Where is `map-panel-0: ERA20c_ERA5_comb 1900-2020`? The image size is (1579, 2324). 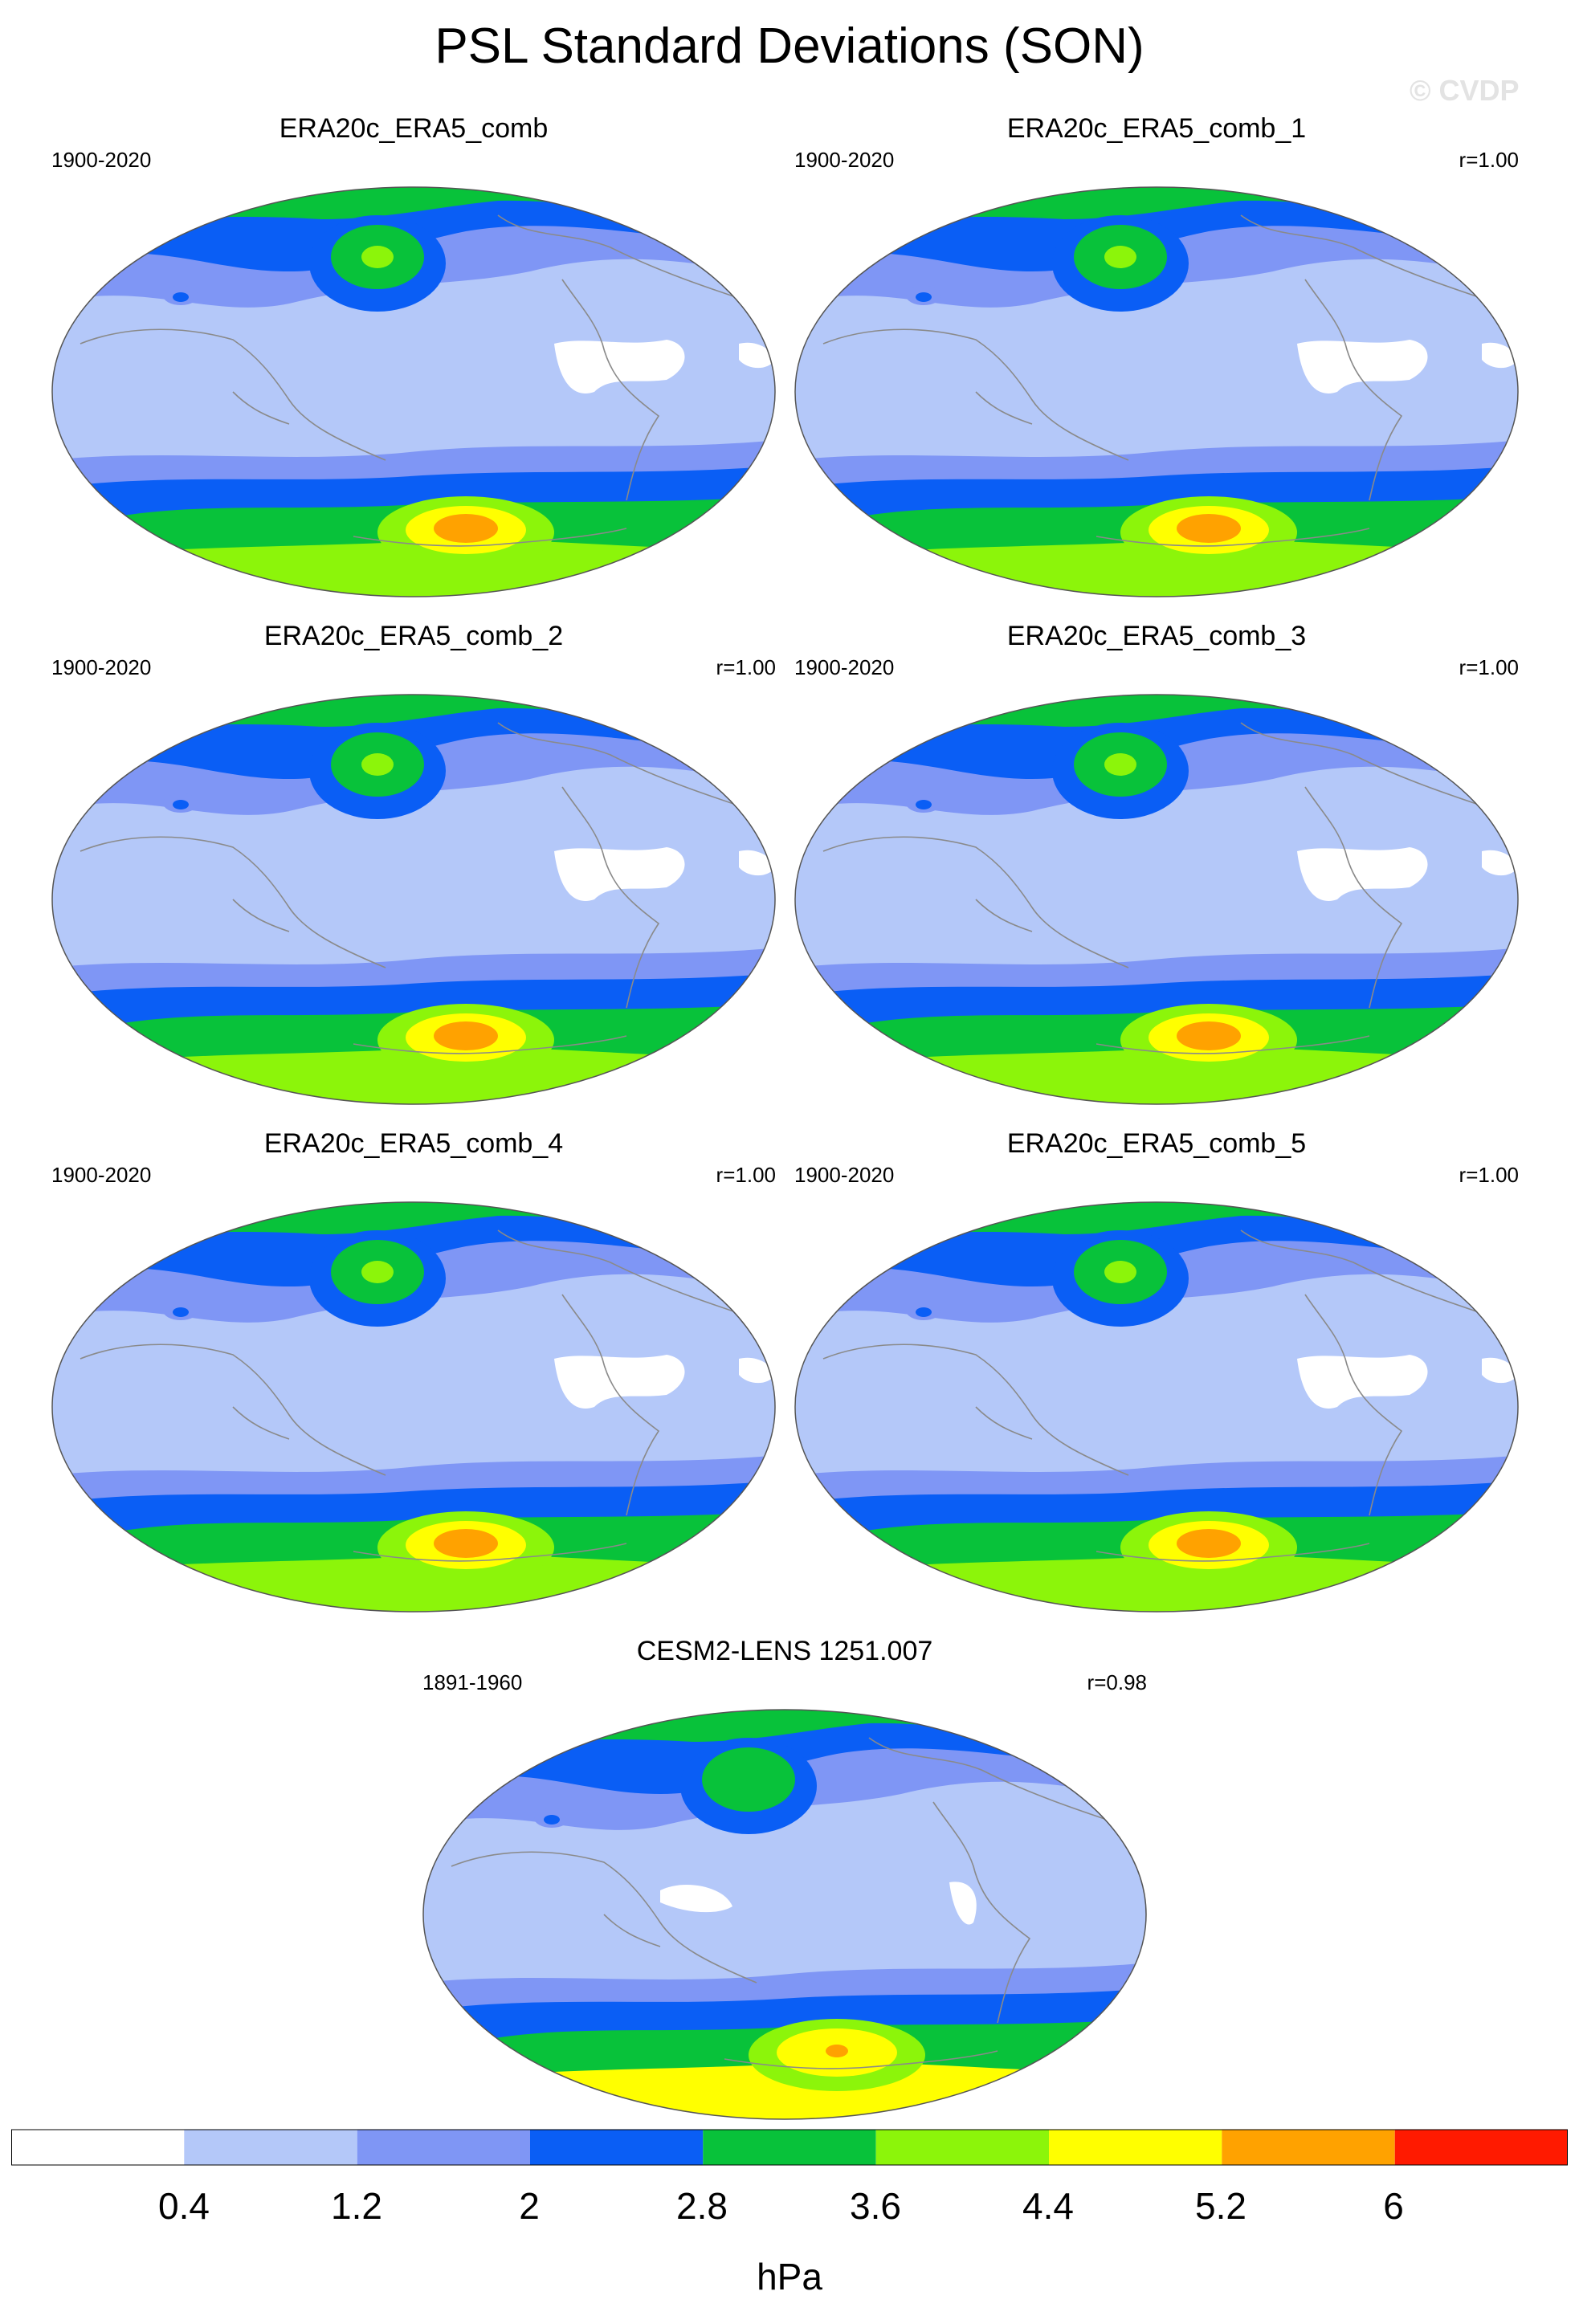
map-panel-0: ERA20c_ERA5_comb 1900-2020 is located at coordinates (413, 361).